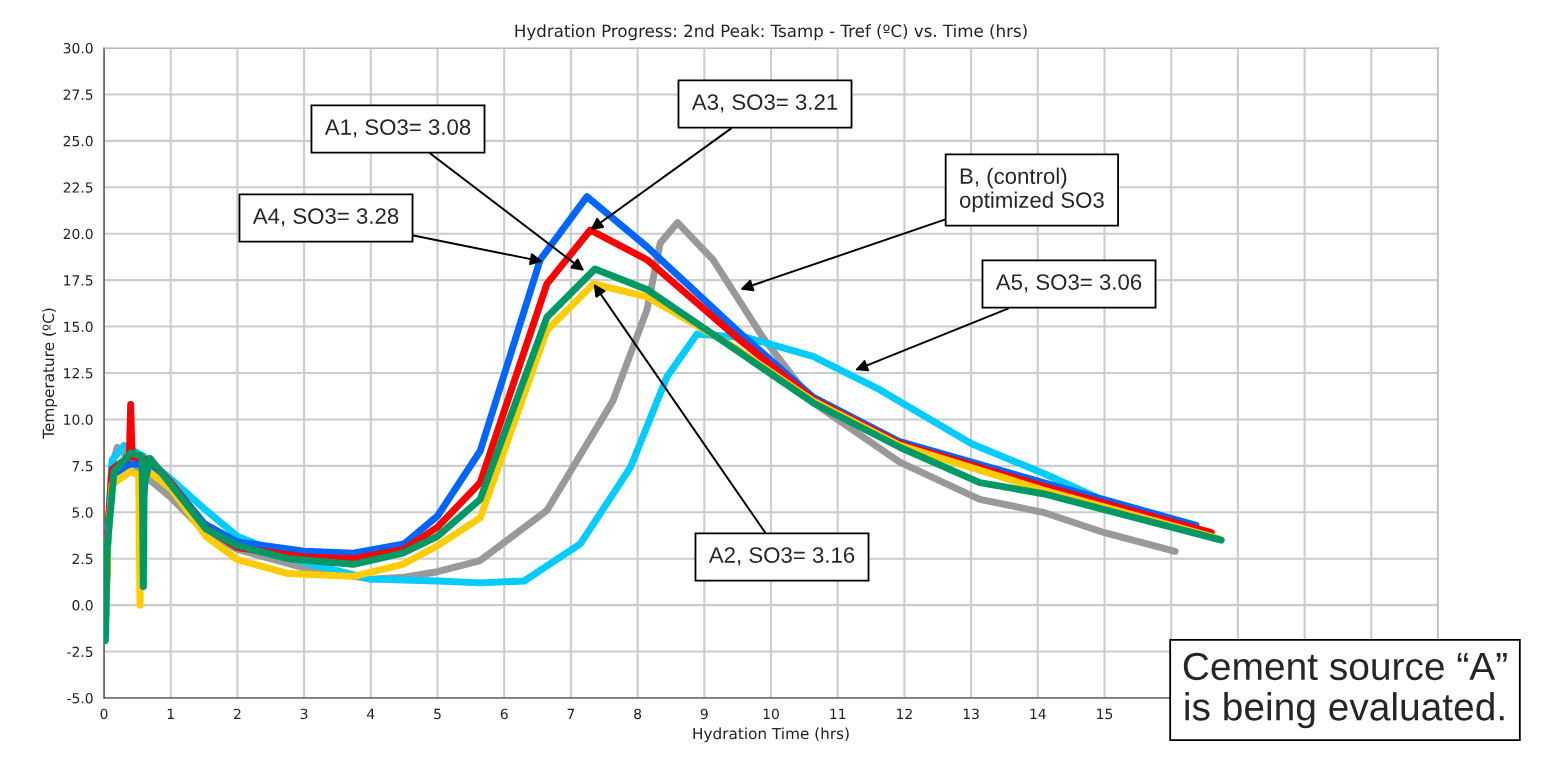 This screenshot has width=1568, height=770. What do you see at coordinates (82, 605) in the screenshot?
I see `y-tick-label: 0.0` at bounding box center [82, 605].